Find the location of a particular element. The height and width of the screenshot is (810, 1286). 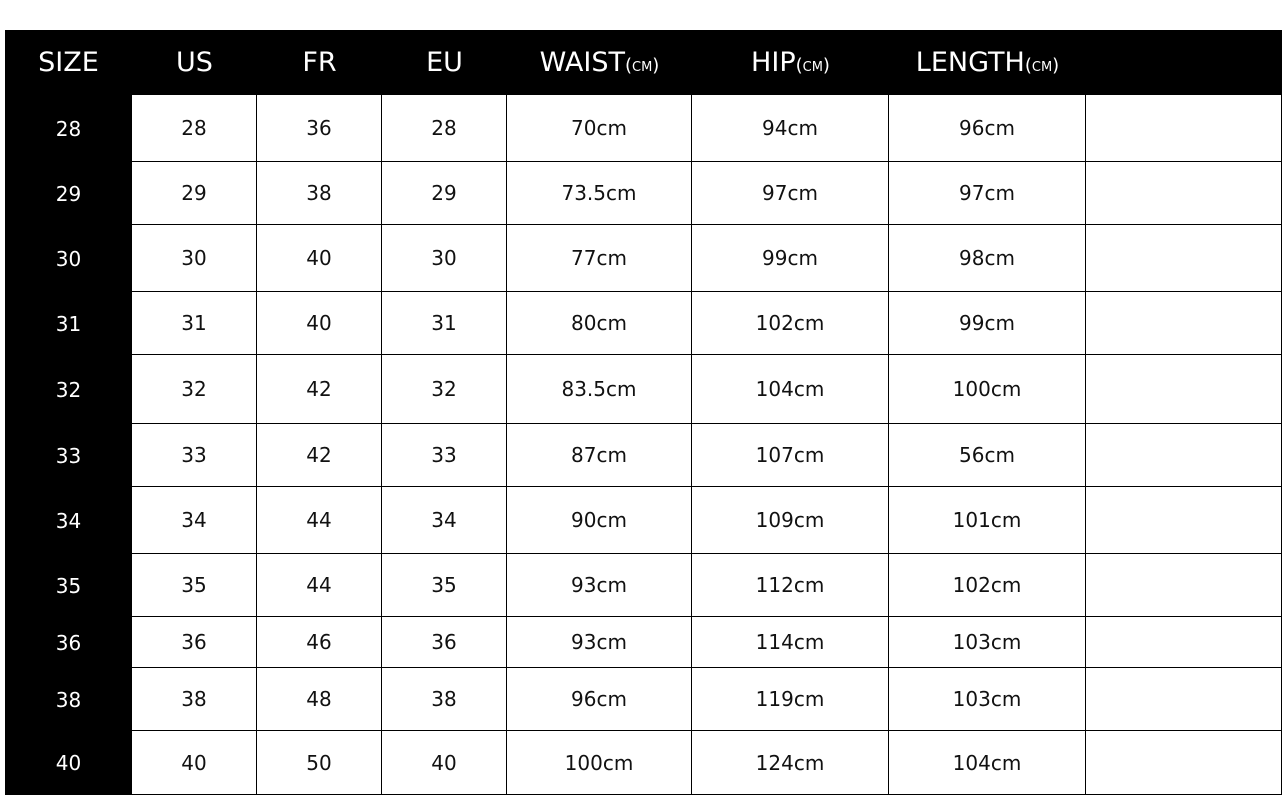

cell-text: 98cm is located at coordinates (987, 258).